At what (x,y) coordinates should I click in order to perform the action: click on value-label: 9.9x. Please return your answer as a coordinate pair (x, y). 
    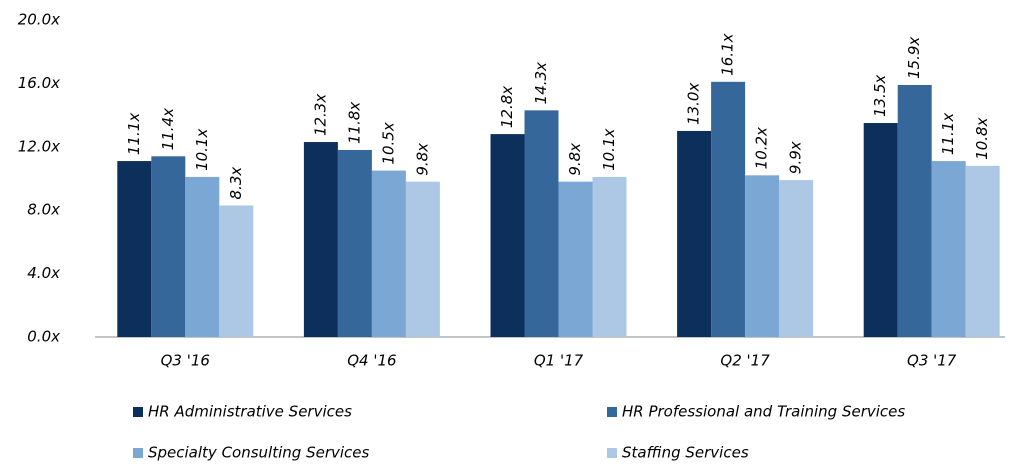
    Looking at the image, I should click on (796, 157).